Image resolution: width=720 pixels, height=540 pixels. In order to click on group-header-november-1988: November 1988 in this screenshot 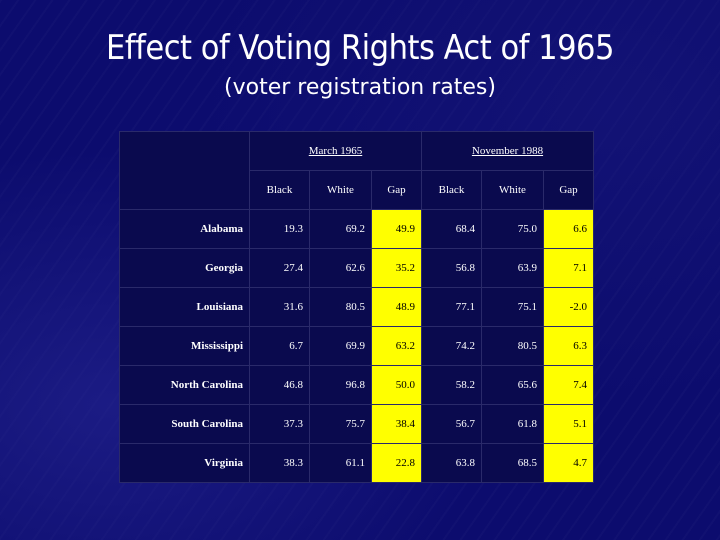, I will do `click(507, 151)`.